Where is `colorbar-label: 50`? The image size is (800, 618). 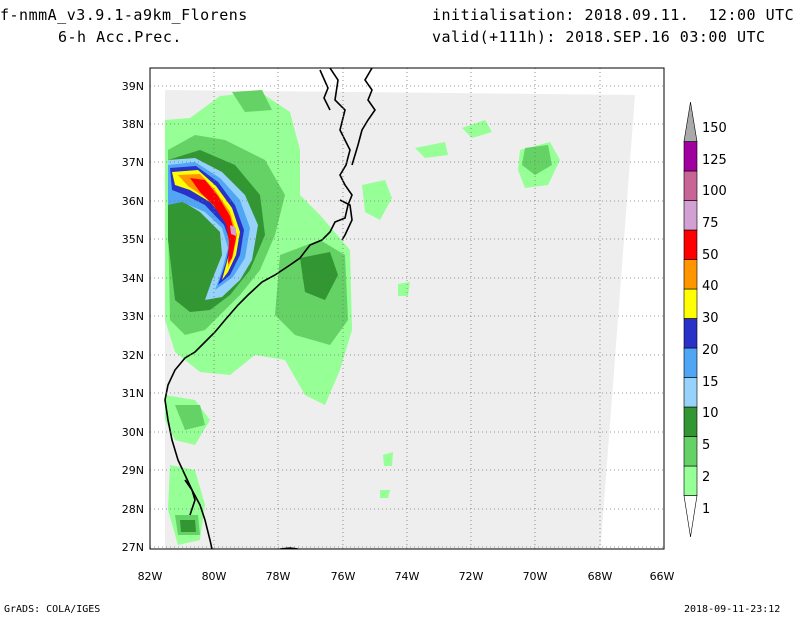 colorbar-label: 50 is located at coordinates (710, 255).